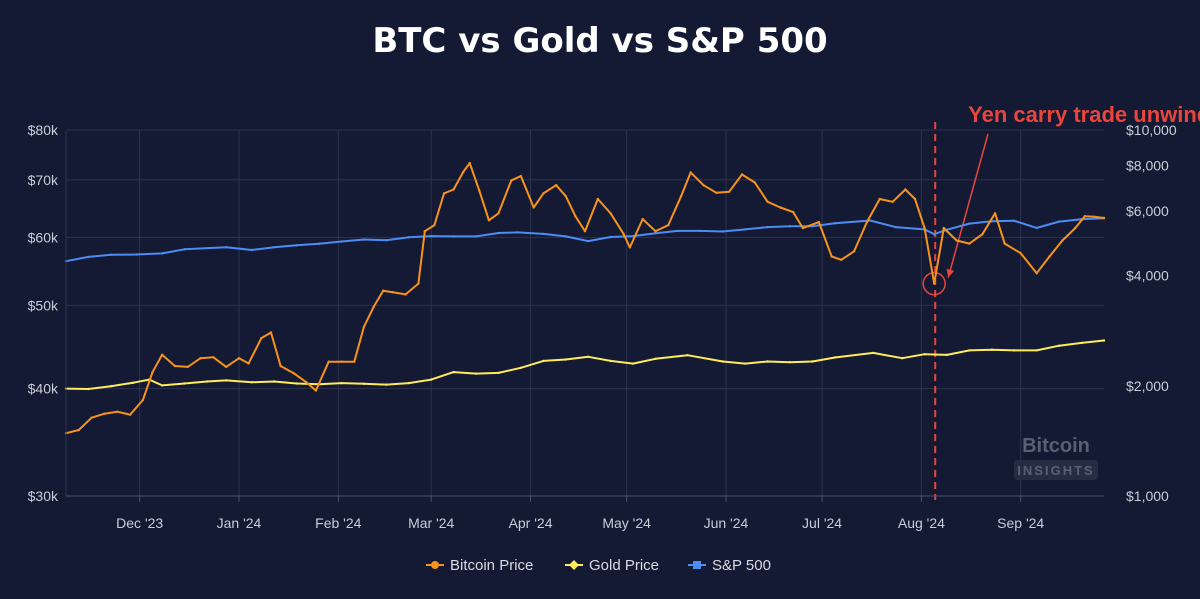 The image size is (1200, 599). What do you see at coordinates (612, 565) in the screenshot?
I see `legend-item: Gold Price` at bounding box center [612, 565].